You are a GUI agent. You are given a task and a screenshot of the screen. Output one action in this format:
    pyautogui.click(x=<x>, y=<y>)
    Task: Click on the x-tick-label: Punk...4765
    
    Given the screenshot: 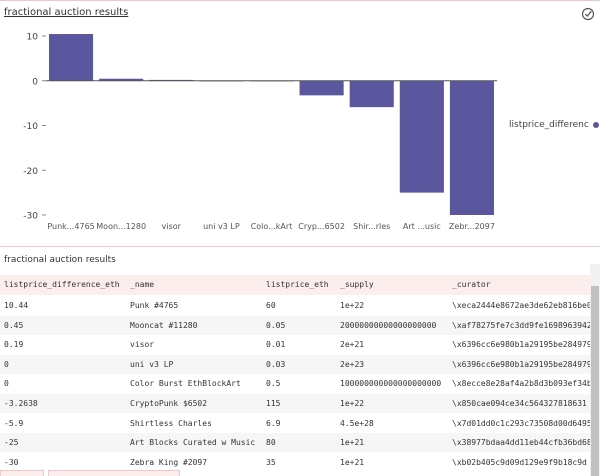 What is the action you would take?
    pyautogui.click(x=70, y=226)
    